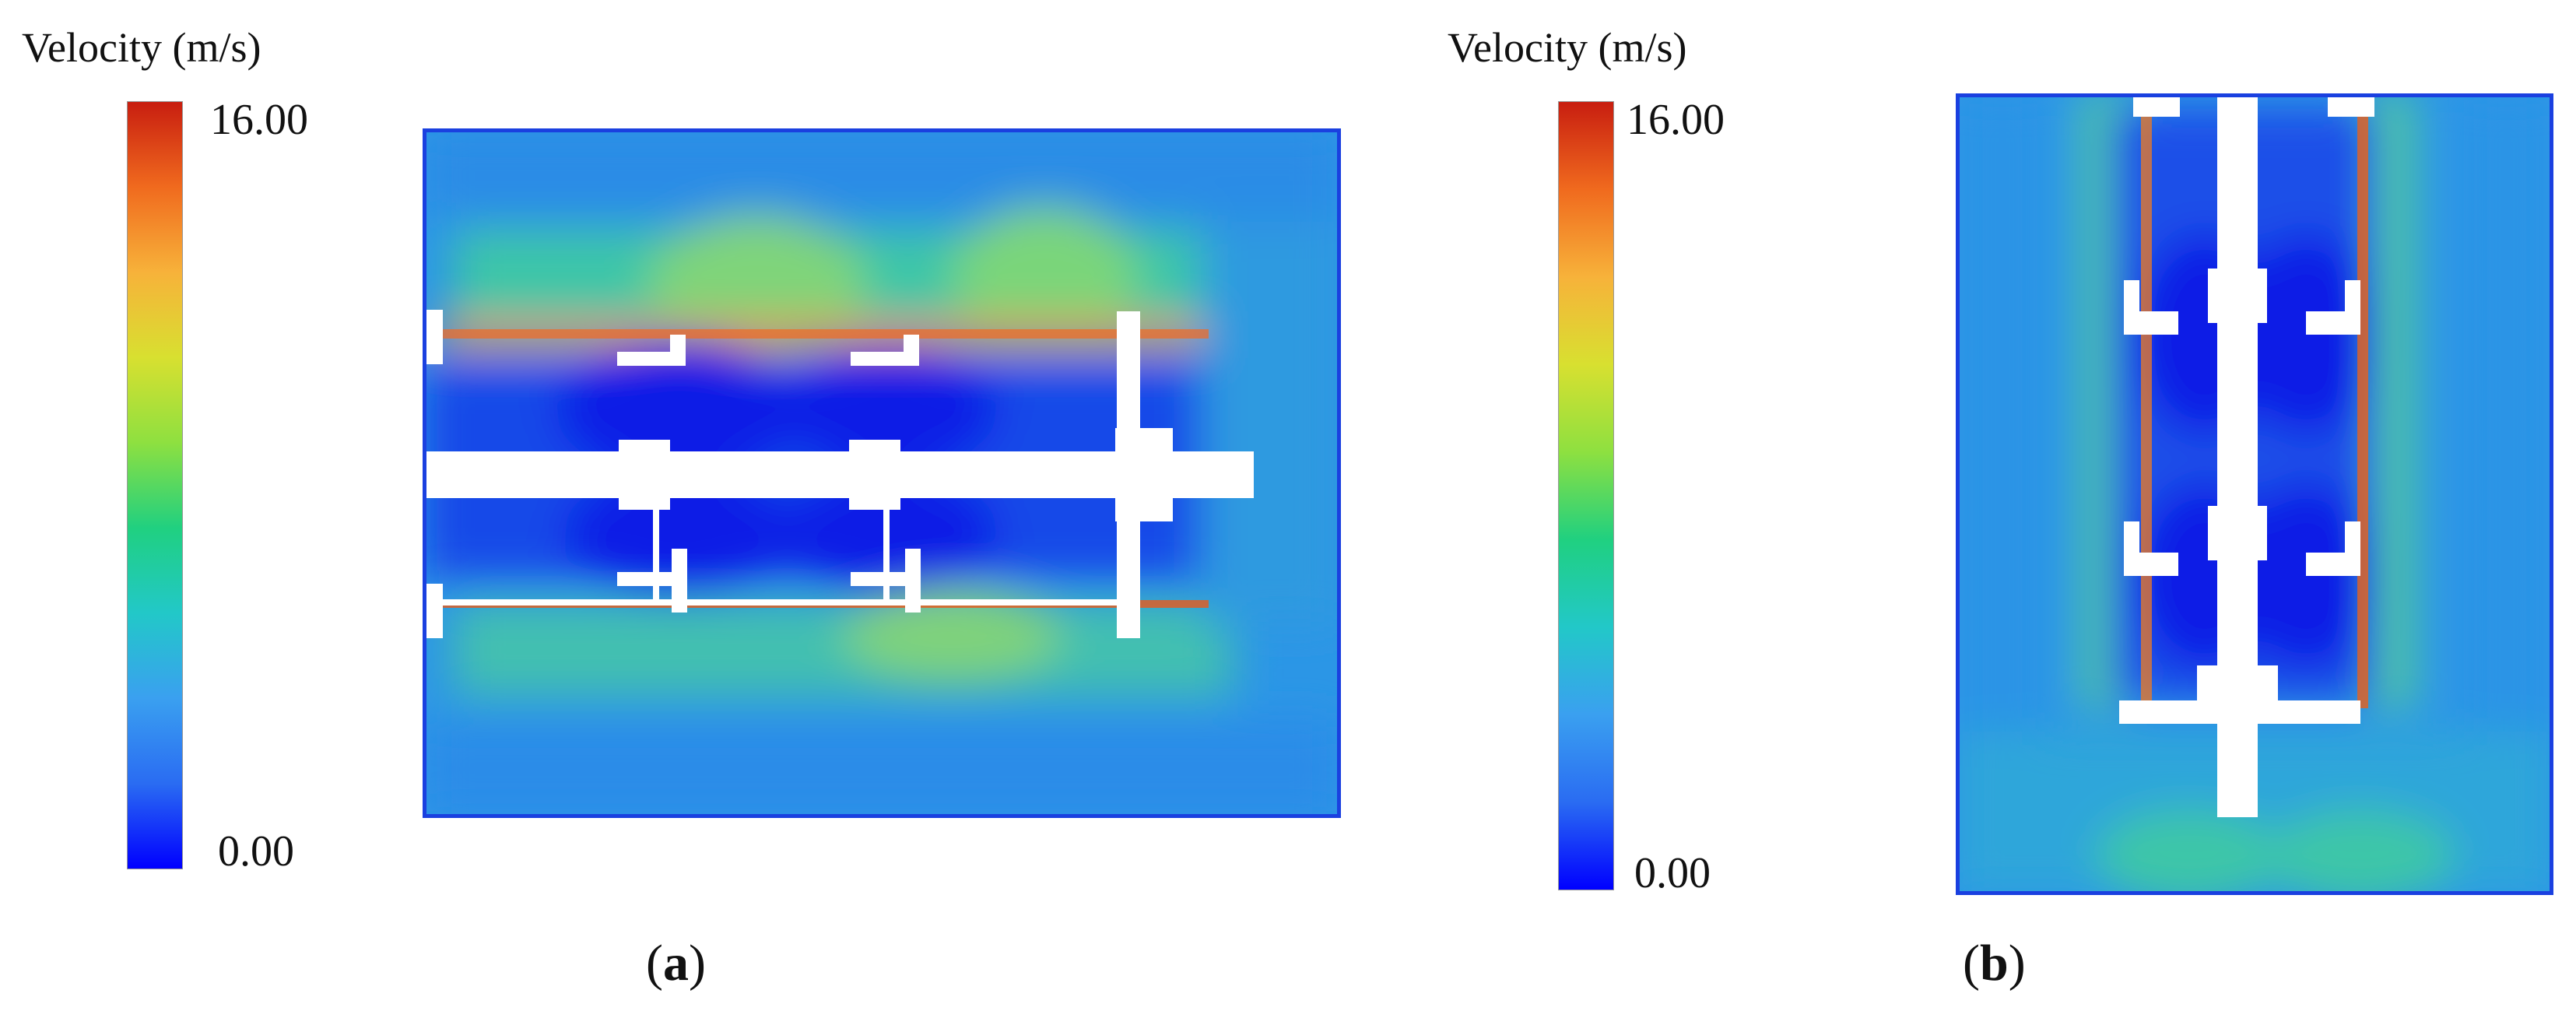 Image resolution: width=2576 pixels, height=1025 pixels. I want to click on colorbar-a-title: Velocity (m/s), so click(142, 47).